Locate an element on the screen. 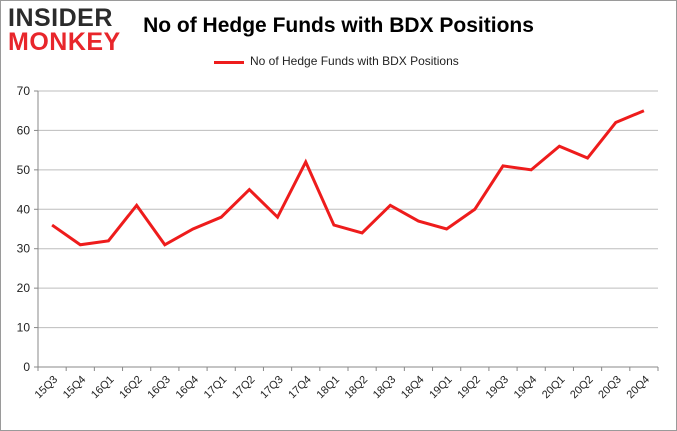  y-tick-label-10: 10 is located at coordinates (24, 328).